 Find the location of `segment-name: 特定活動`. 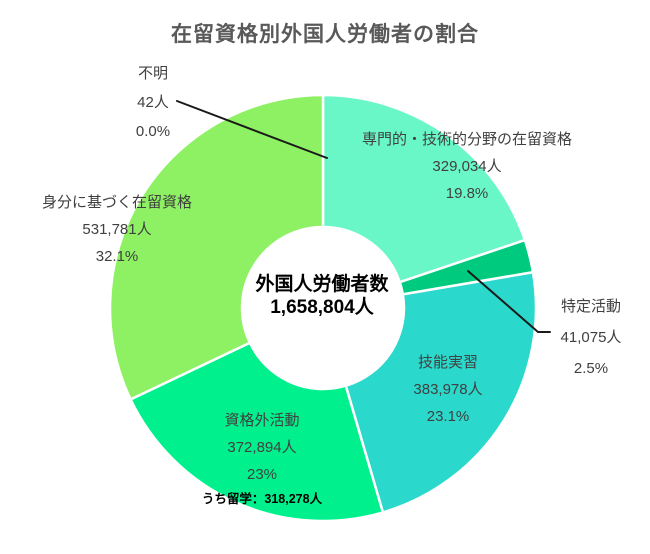

segment-name: 特定活動 is located at coordinates (591, 306).